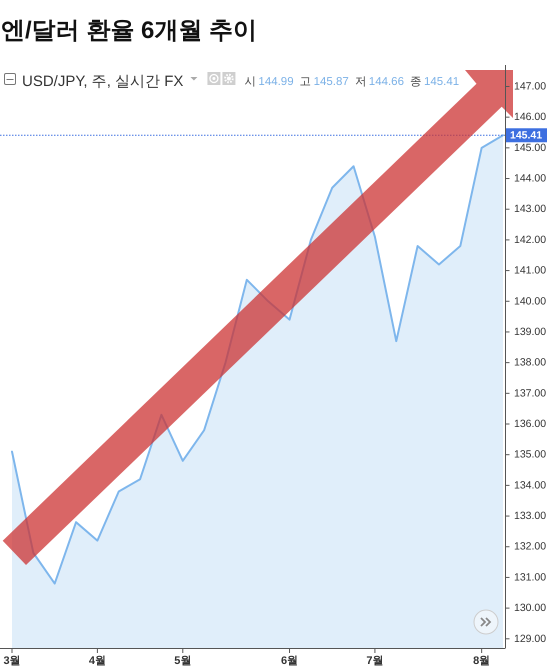 Image resolution: width=547 pixels, height=668 pixels. I want to click on chart-title: 엔/달러 환율 6개월 추이, so click(129, 30).